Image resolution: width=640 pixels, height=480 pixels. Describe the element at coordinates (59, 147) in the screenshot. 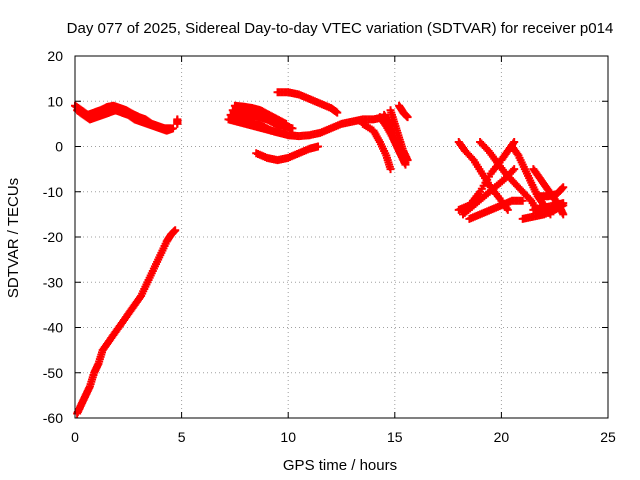

I see `y-tick-label: 0` at that location.